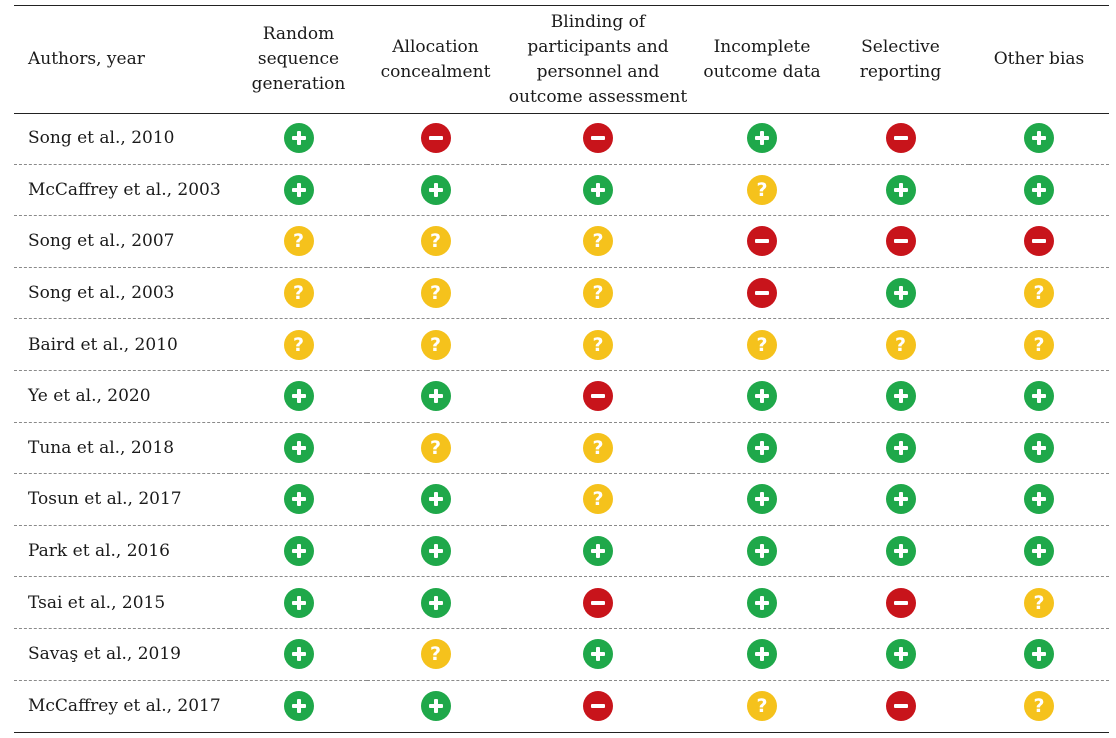 The image size is (1116, 738). What do you see at coordinates (298, 59) in the screenshot?
I see `column-header-line: sequence` at bounding box center [298, 59].